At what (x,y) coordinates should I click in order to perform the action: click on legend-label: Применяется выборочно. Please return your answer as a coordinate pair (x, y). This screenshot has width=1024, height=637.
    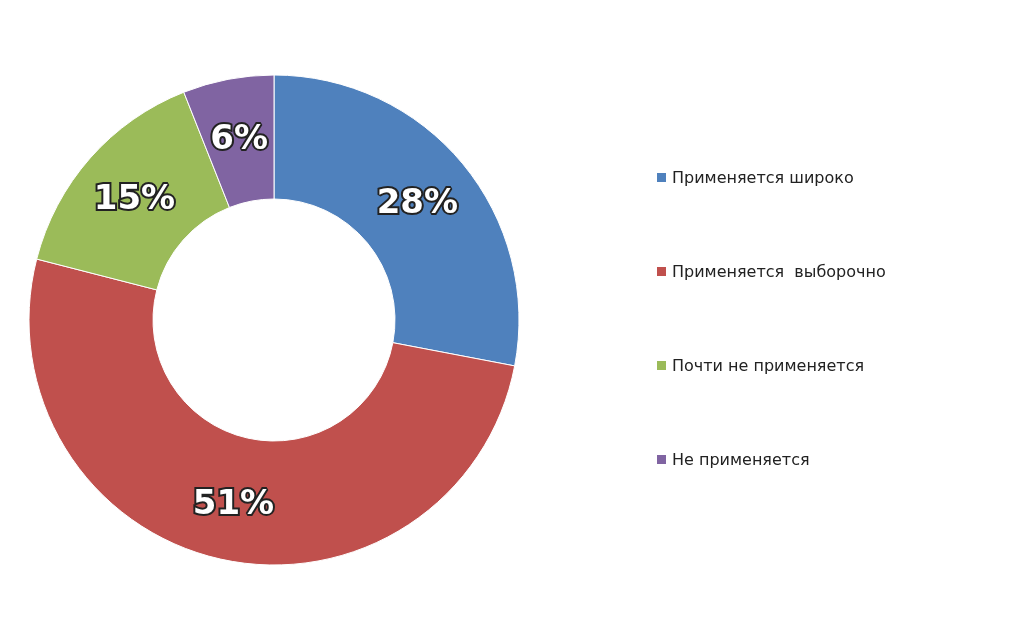
    Looking at the image, I should click on (779, 271).